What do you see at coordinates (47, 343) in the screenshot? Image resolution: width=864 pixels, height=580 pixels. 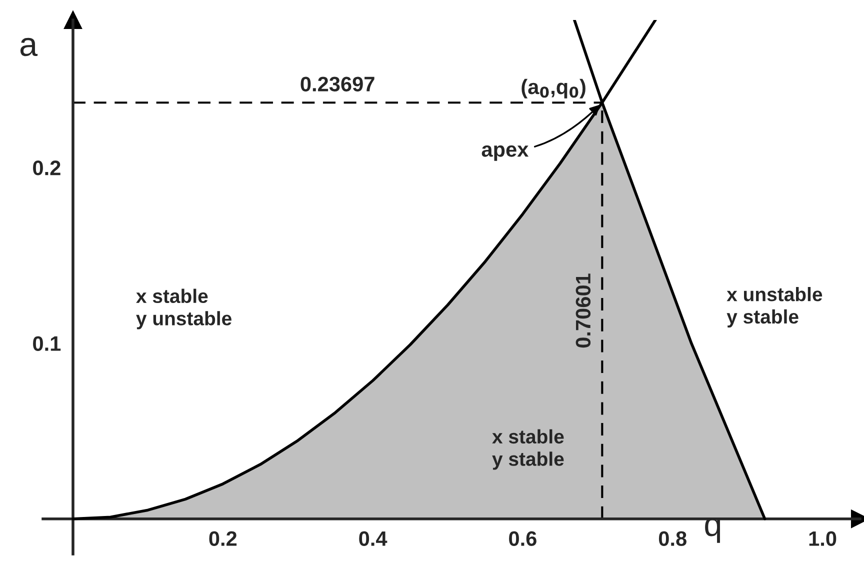 I see `y-tick-label: 0.1` at bounding box center [47, 343].